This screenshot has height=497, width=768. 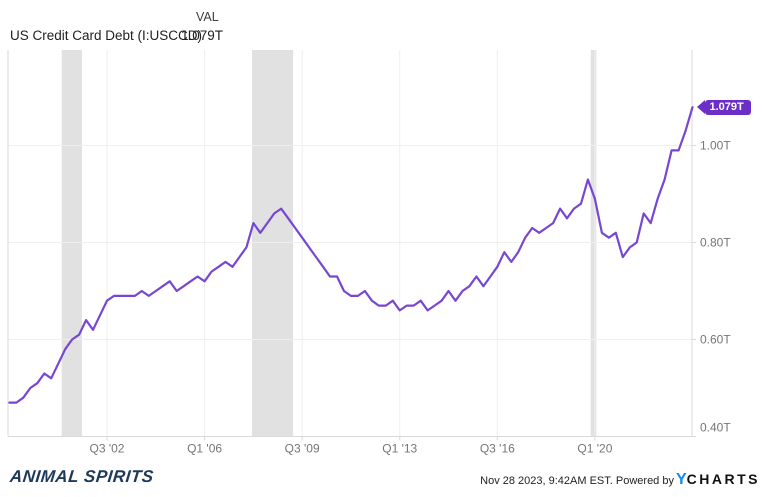 I want to click on ycharts-logo: Y CHARTS, so click(x=718, y=480).